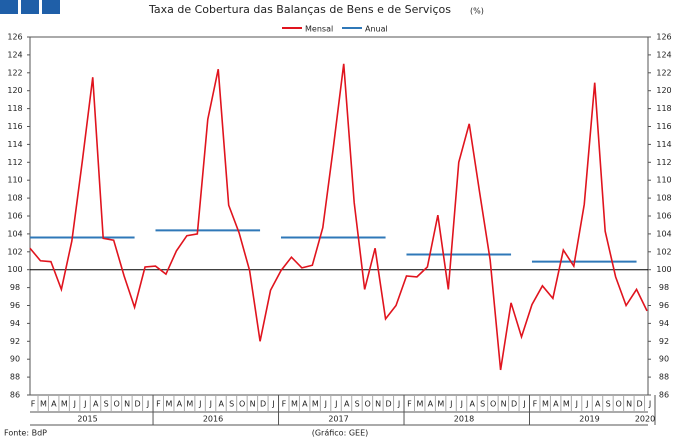 This screenshot has width=680, height=444. What do you see at coordinates (14, 233) in the screenshot?
I see `y-tick-label: 104` at bounding box center [14, 233].